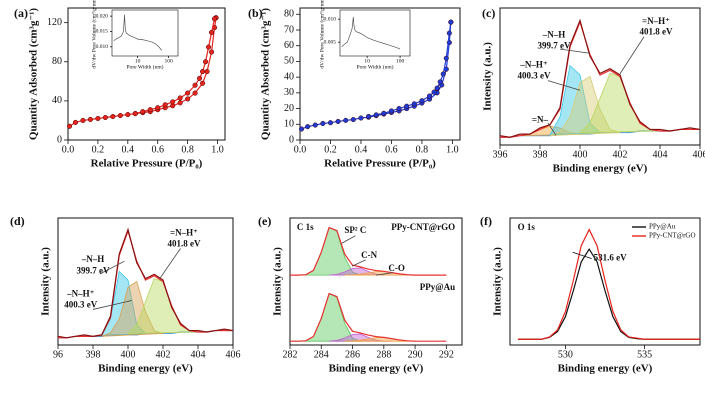 The image size is (705, 412). Describe the element at coordinates (554, 45) in the screenshot. I see `annotation: 399.7 eV` at that location.